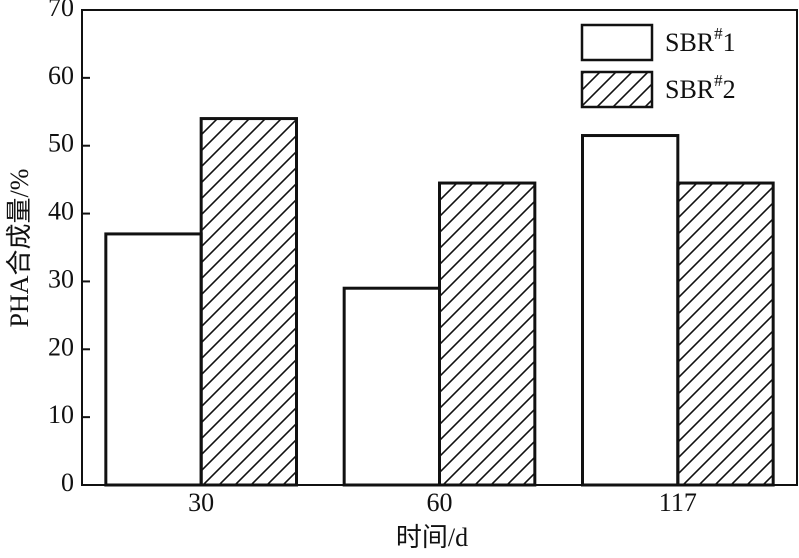  What do you see at coordinates (432, 537) in the screenshot?
I see `x-axis-label: 时间/d` at bounding box center [432, 537].